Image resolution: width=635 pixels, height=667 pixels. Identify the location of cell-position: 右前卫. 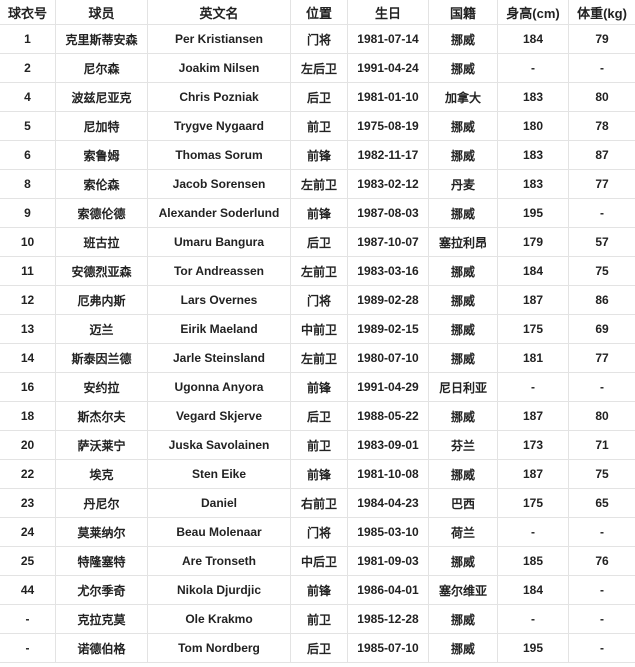
(319, 503).